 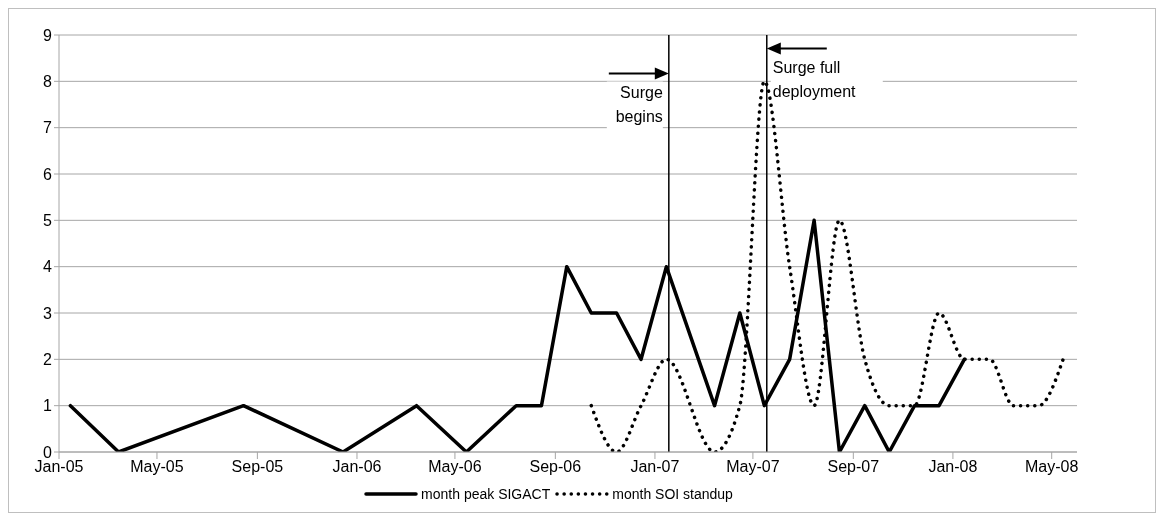 What do you see at coordinates (1052, 467) in the screenshot?
I see `x-tick-label: May-08` at bounding box center [1052, 467].